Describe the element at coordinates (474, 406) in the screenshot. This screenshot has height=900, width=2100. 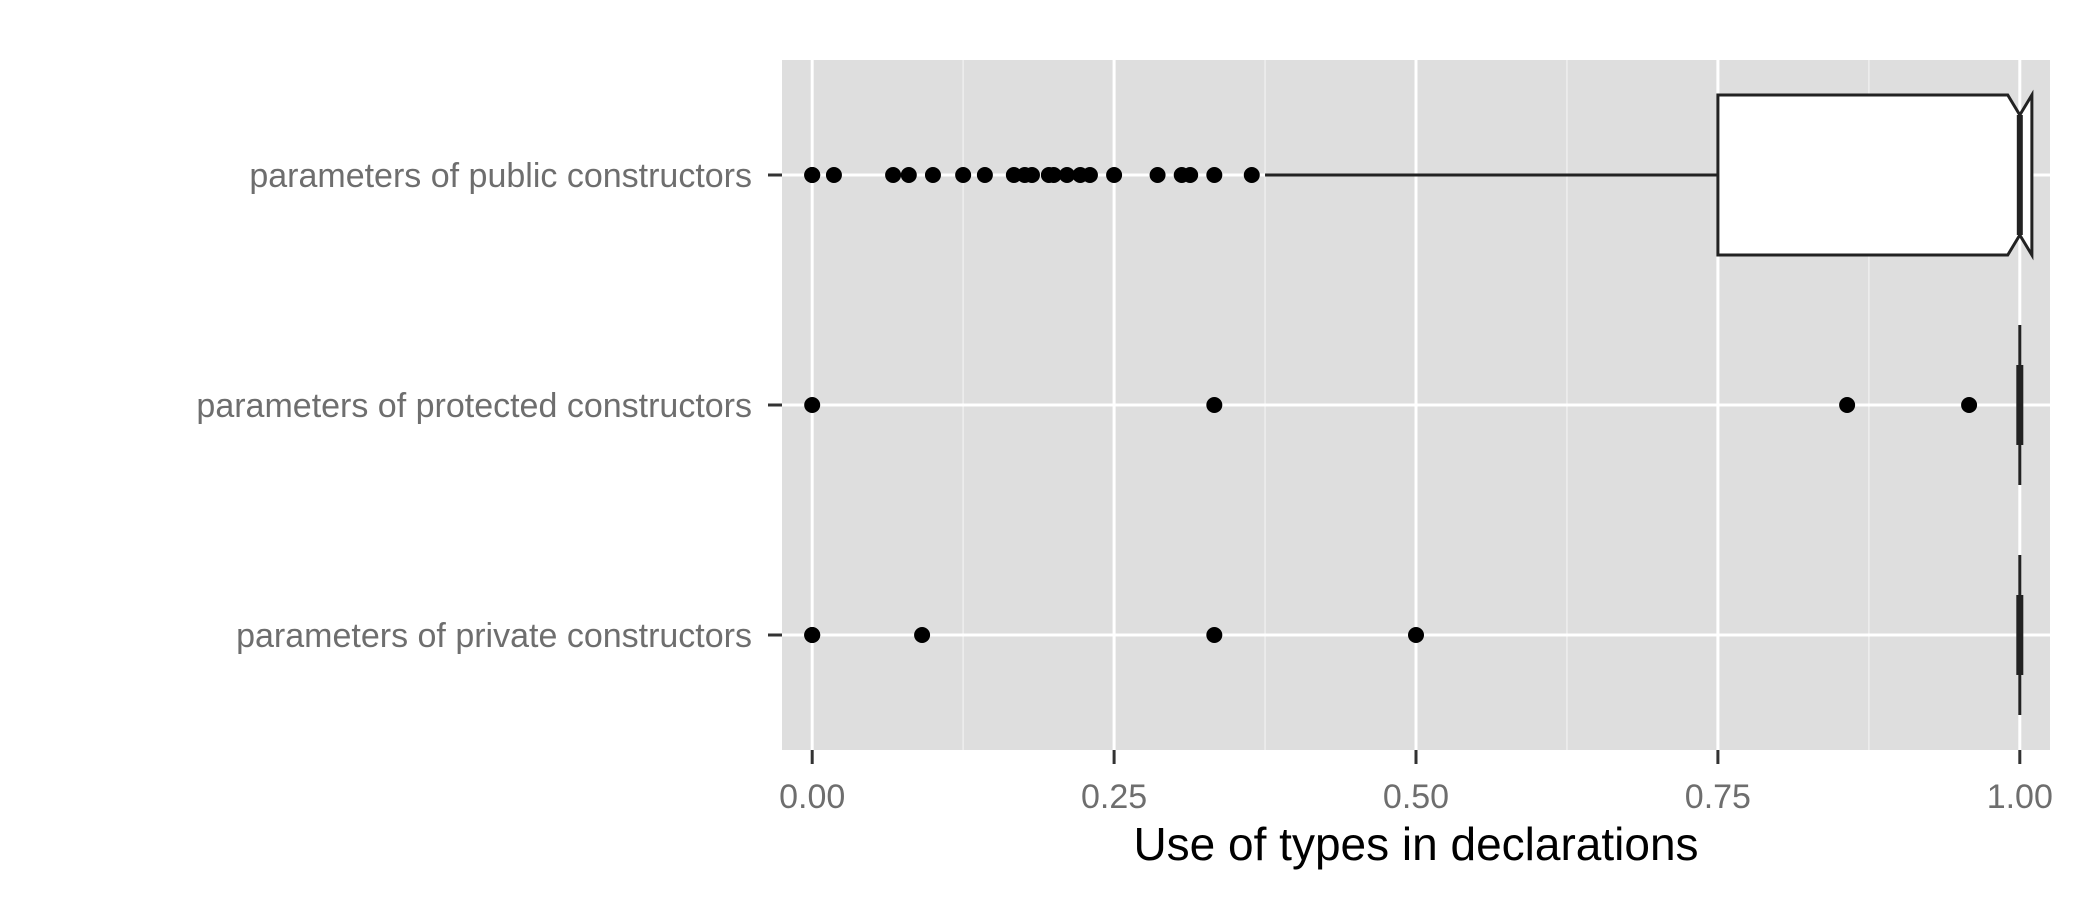
I see `y-tick-label: parameters of protected constructors` at that location.